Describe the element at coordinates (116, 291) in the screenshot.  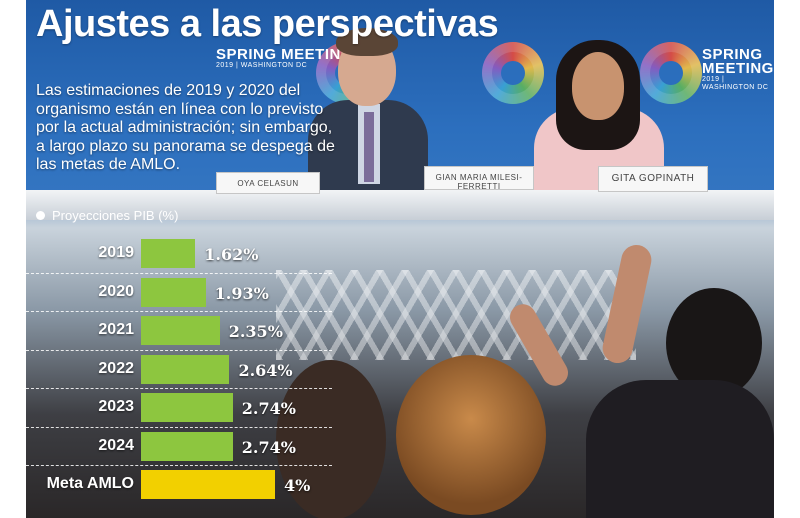
I see `category-label: 2020` at that location.